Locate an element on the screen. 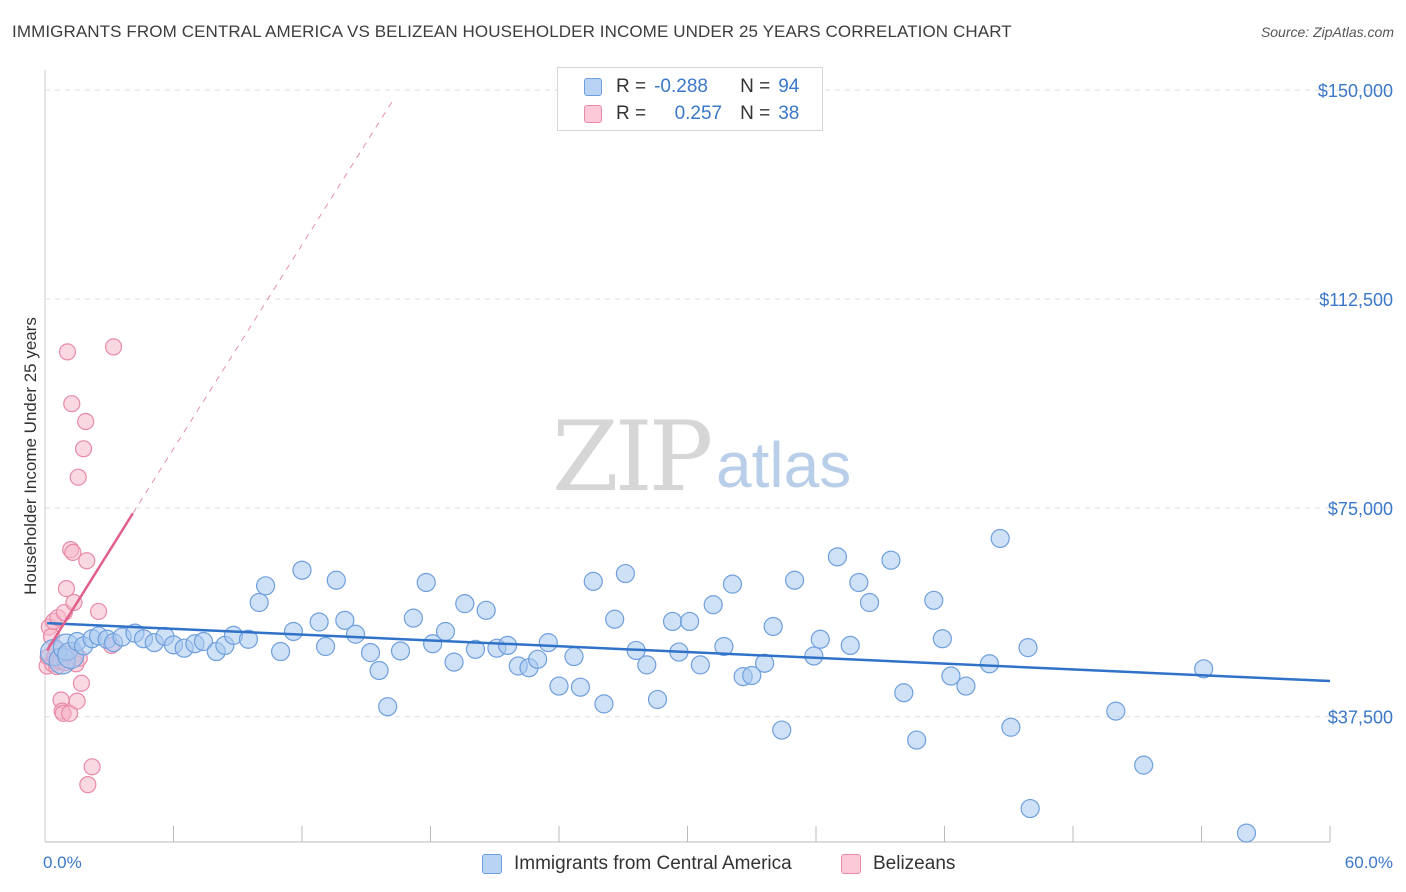 The width and height of the screenshot is (1406, 892). x-tick-label: 0.0% is located at coordinates (62, 862).